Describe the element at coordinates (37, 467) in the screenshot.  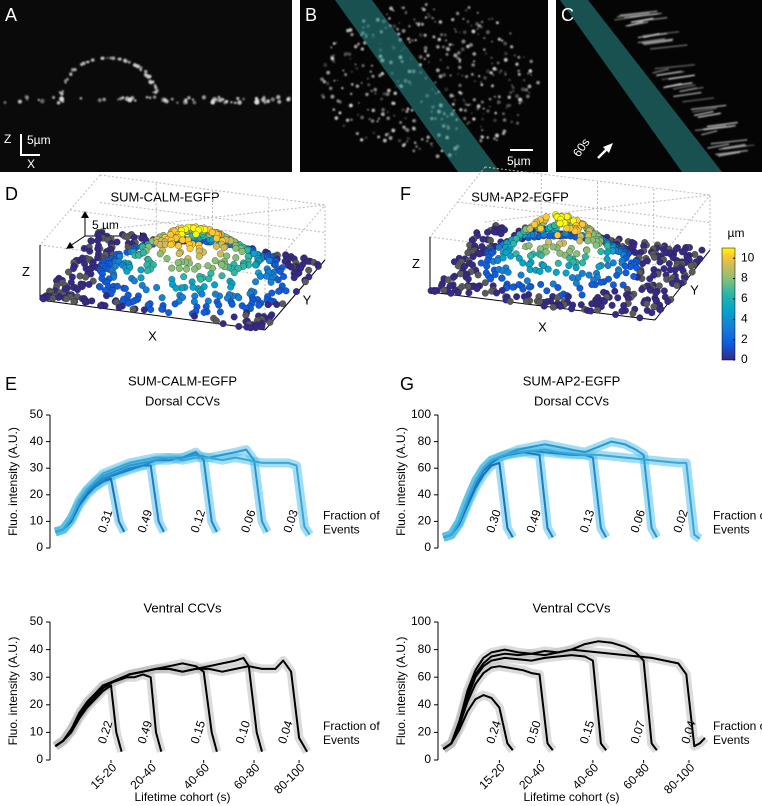
I see `y-tick-label: 30` at that location.